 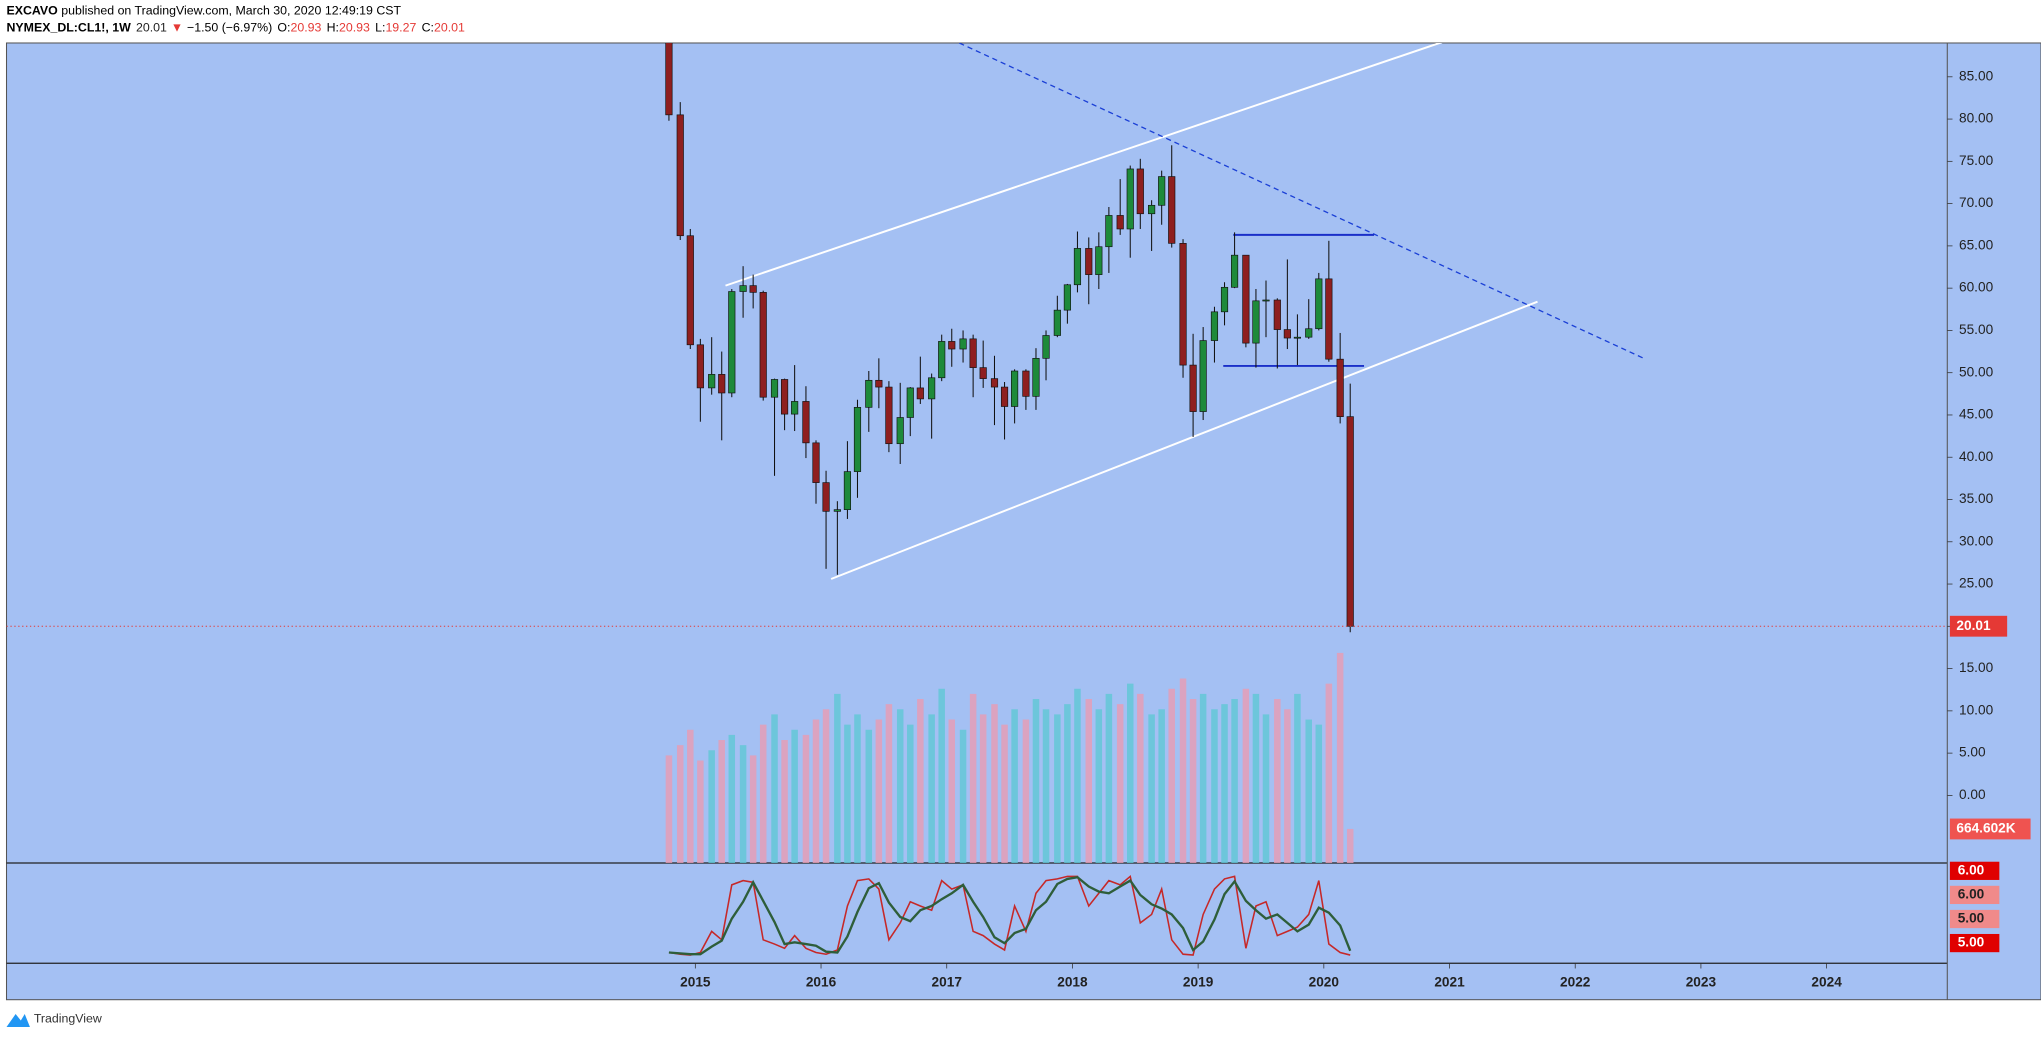 I want to click on indicator-label: 5.00, so click(x=1971, y=918).